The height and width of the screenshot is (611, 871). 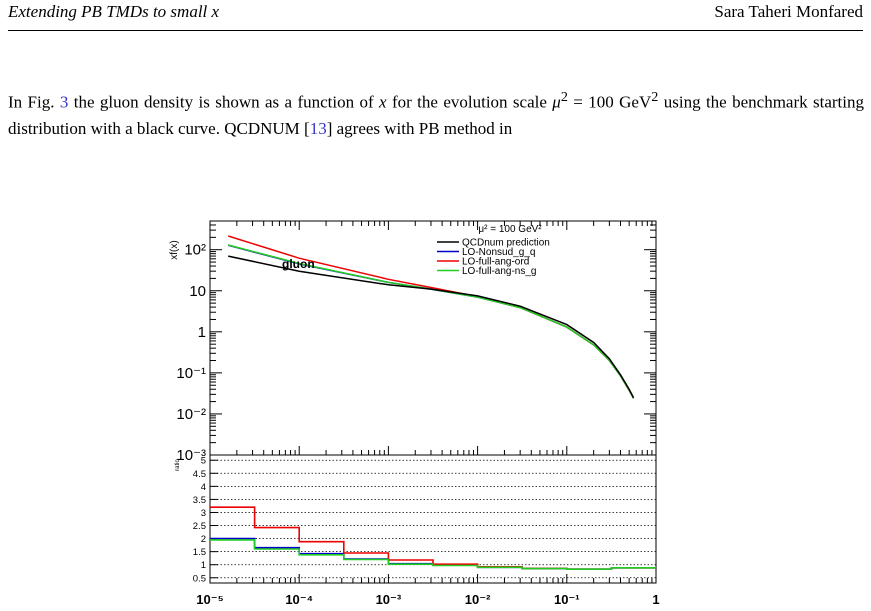 What do you see at coordinates (318, 128) in the screenshot?
I see `citation-link: 13` at bounding box center [318, 128].